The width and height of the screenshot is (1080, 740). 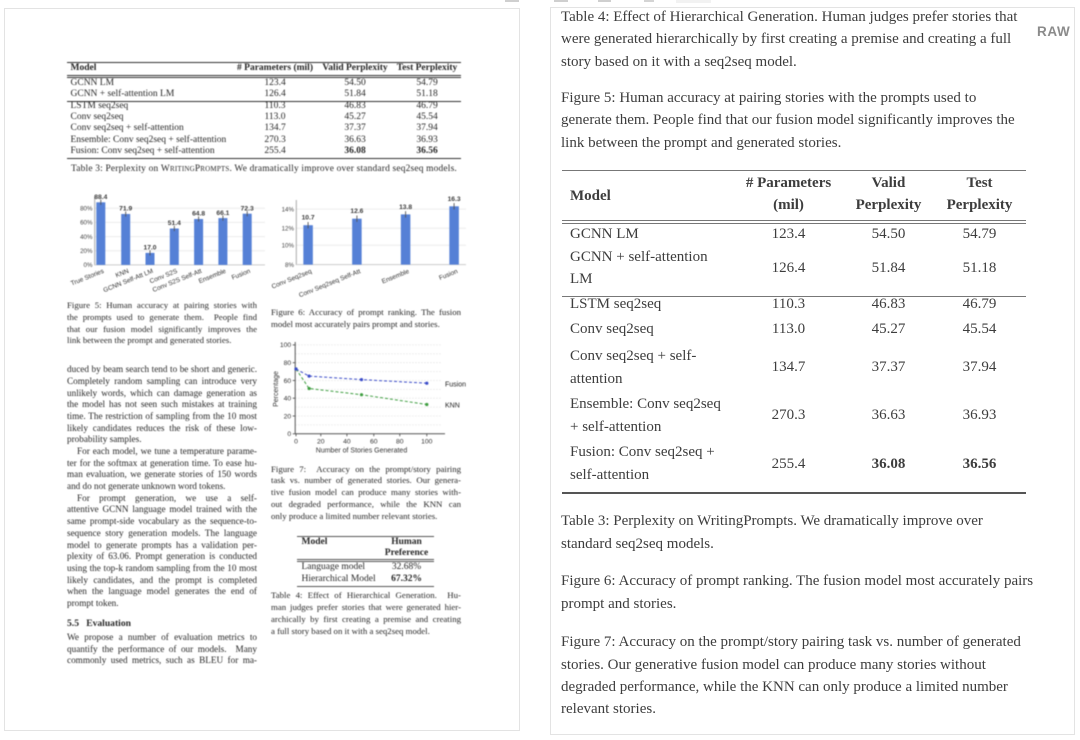 What do you see at coordinates (86, 237) in the screenshot?
I see `svg-text: 40%` at bounding box center [86, 237].